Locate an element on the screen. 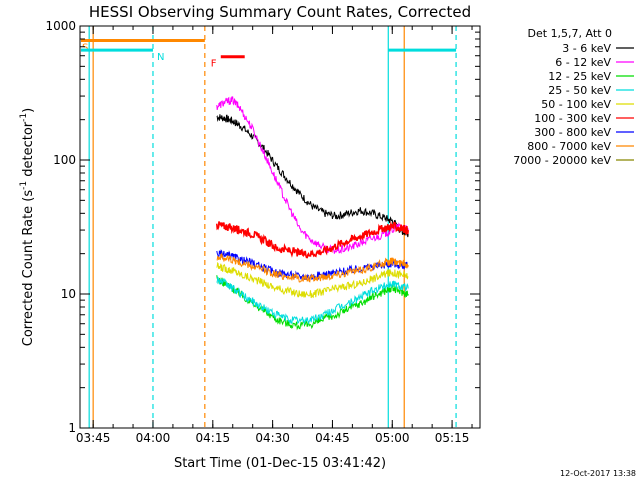  y-tick-label-0: 1 is located at coordinates (72, 428).